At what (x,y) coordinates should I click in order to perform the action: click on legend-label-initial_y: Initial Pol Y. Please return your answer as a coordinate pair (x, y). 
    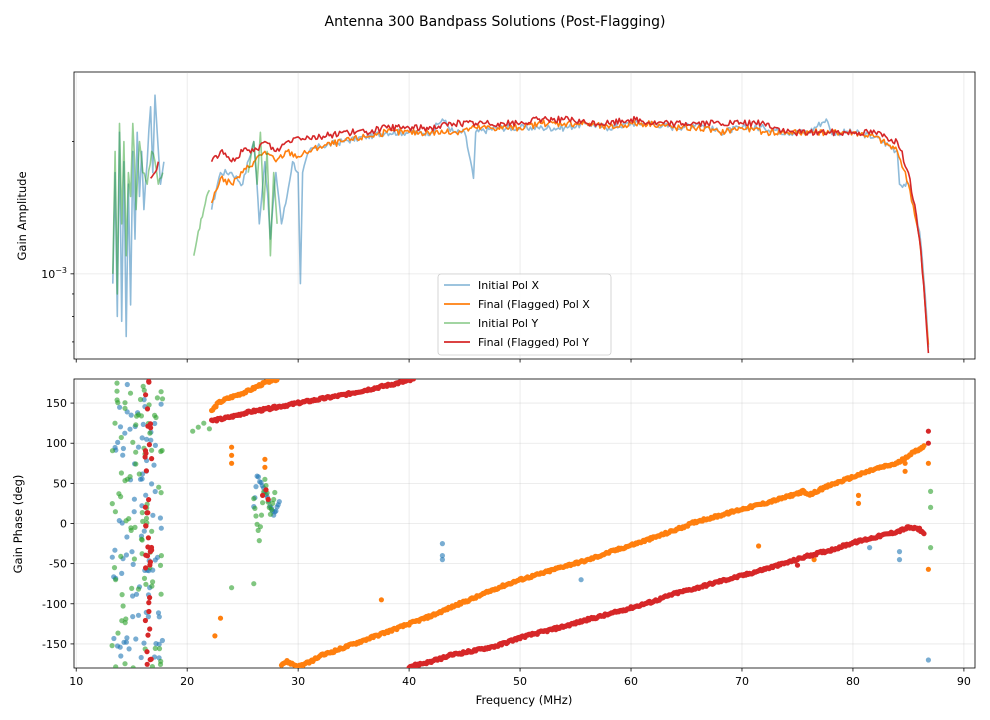
    Looking at the image, I should click on (508, 323).